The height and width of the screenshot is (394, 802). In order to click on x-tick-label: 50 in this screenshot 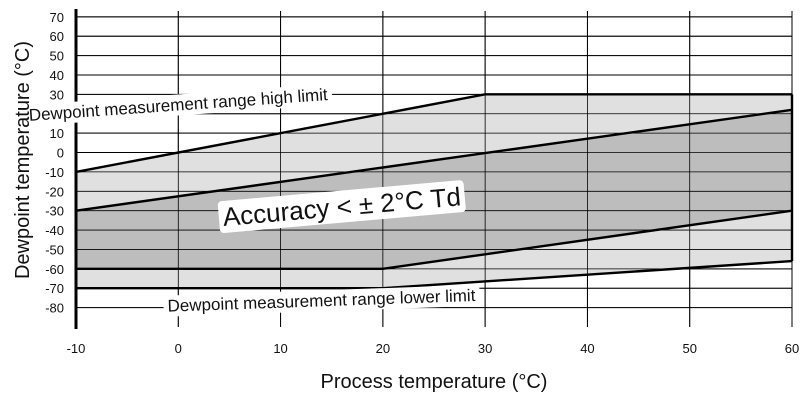, I will do `click(689, 348)`.